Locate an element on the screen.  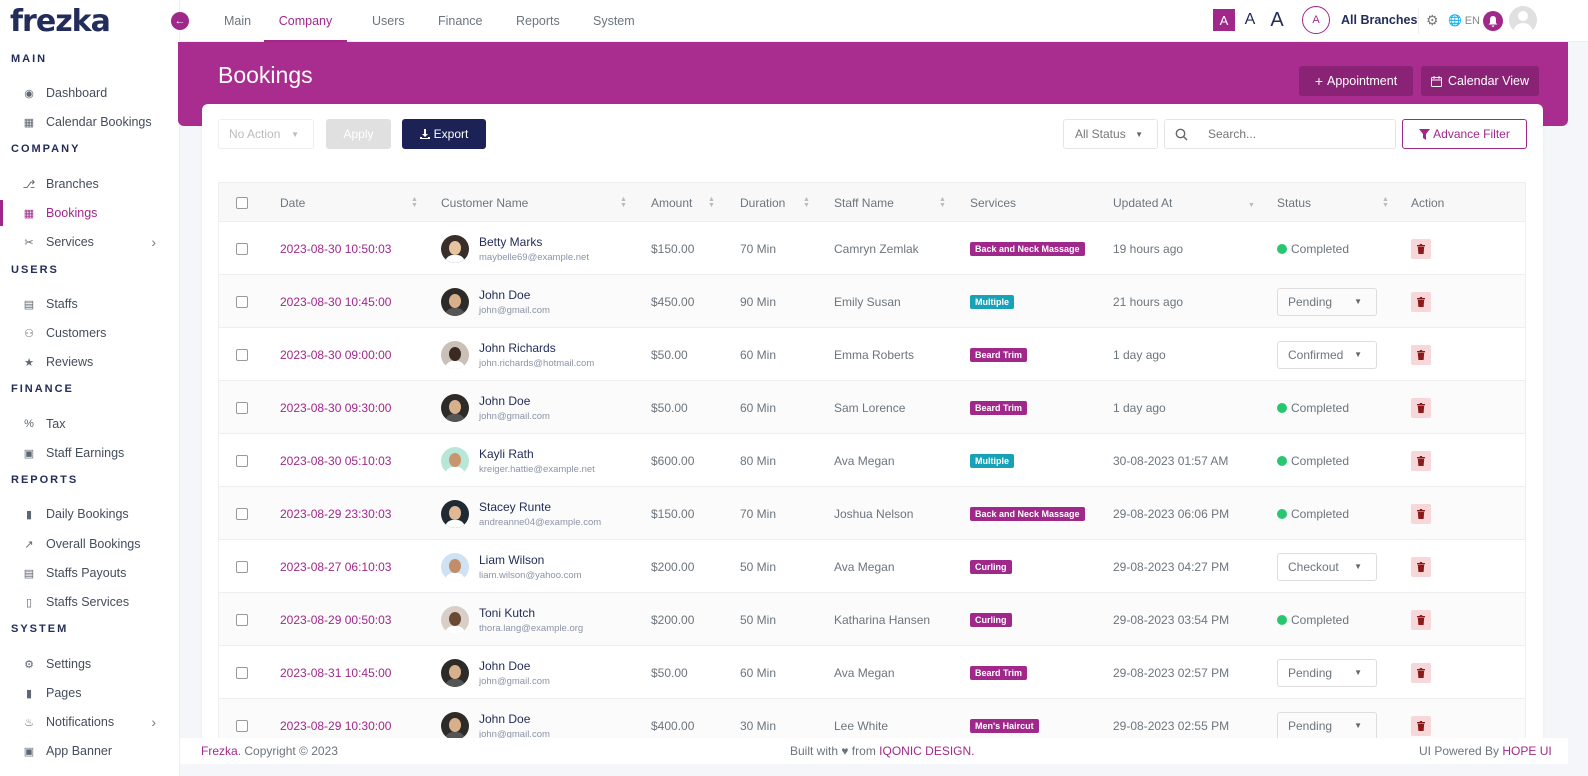
sidebar-item-staffs: ▤ Staffs is located at coordinates (90, 304).